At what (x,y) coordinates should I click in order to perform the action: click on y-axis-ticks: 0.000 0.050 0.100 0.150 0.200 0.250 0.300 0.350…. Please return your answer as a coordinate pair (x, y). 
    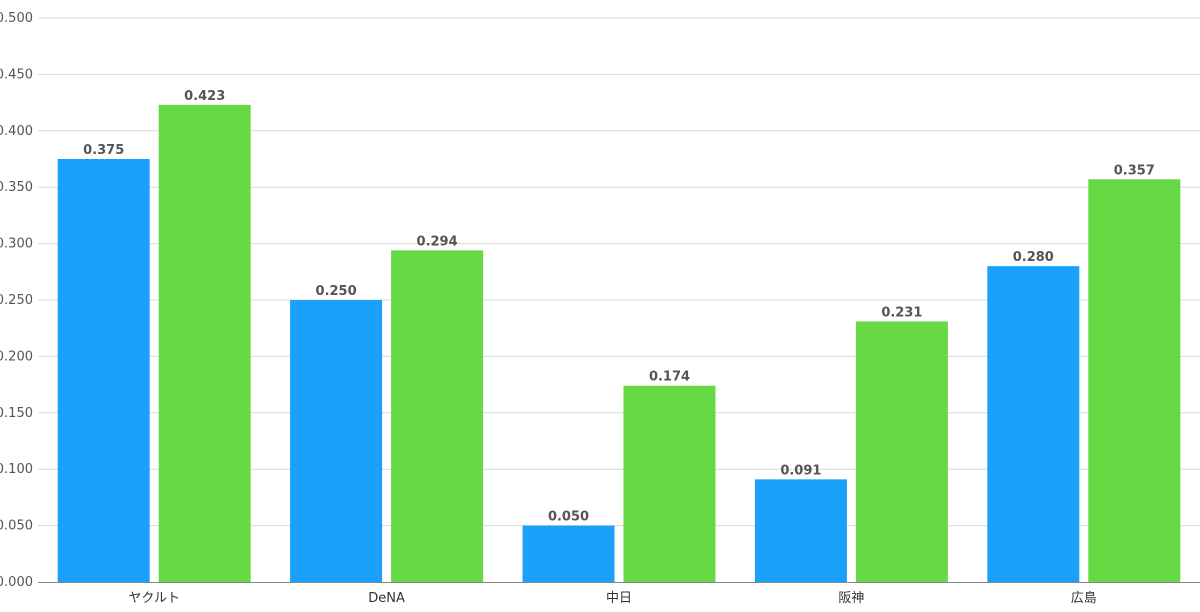
    Looking at the image, I should click on (16, 300).